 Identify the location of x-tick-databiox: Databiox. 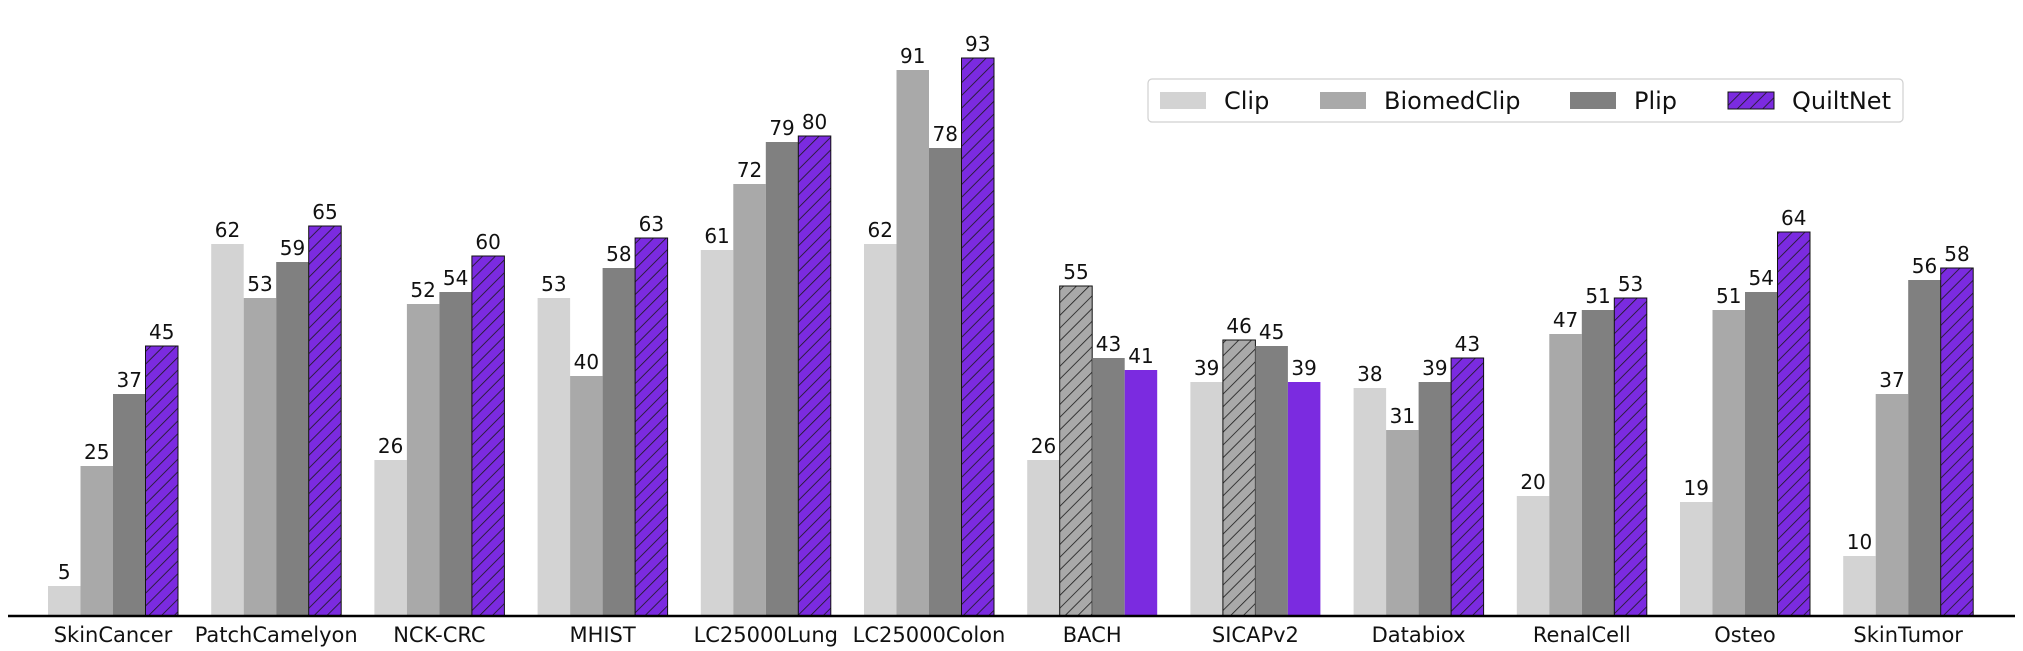
(1419, 635).